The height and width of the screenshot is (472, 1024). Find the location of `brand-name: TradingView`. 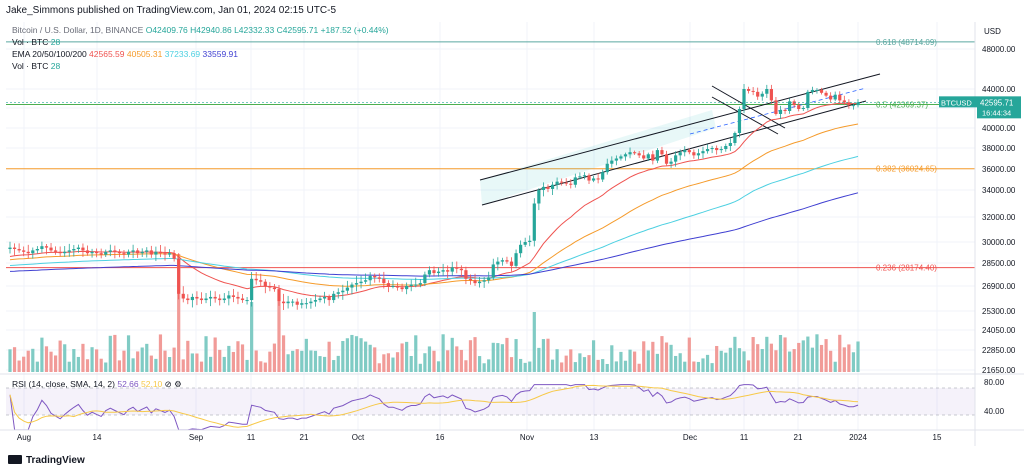

brand-name: TradingView is located at coordinates (55, 460).